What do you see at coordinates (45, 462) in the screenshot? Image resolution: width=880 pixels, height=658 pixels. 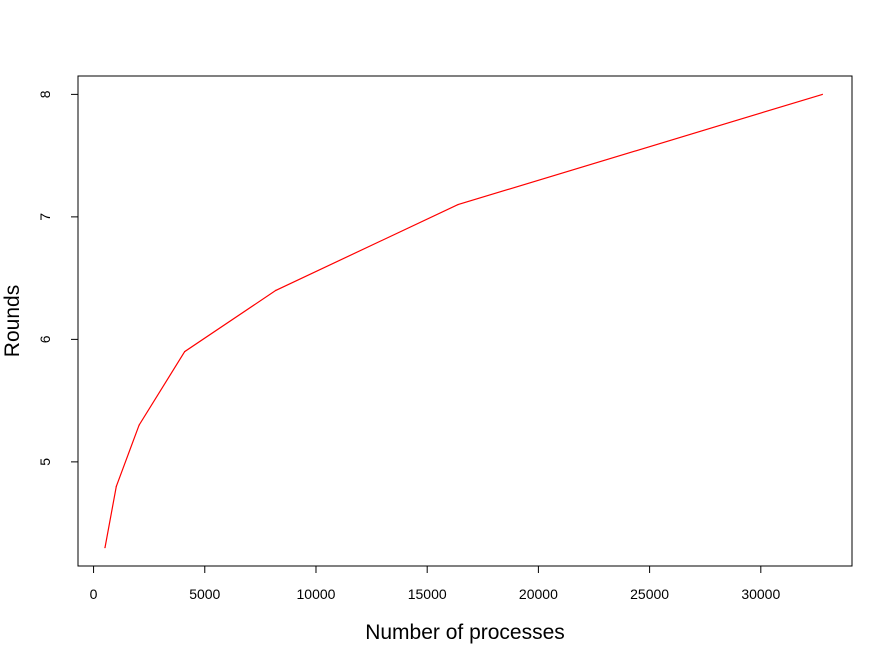 I see `y-tick-label: 5` at bounding box center [45, 462].